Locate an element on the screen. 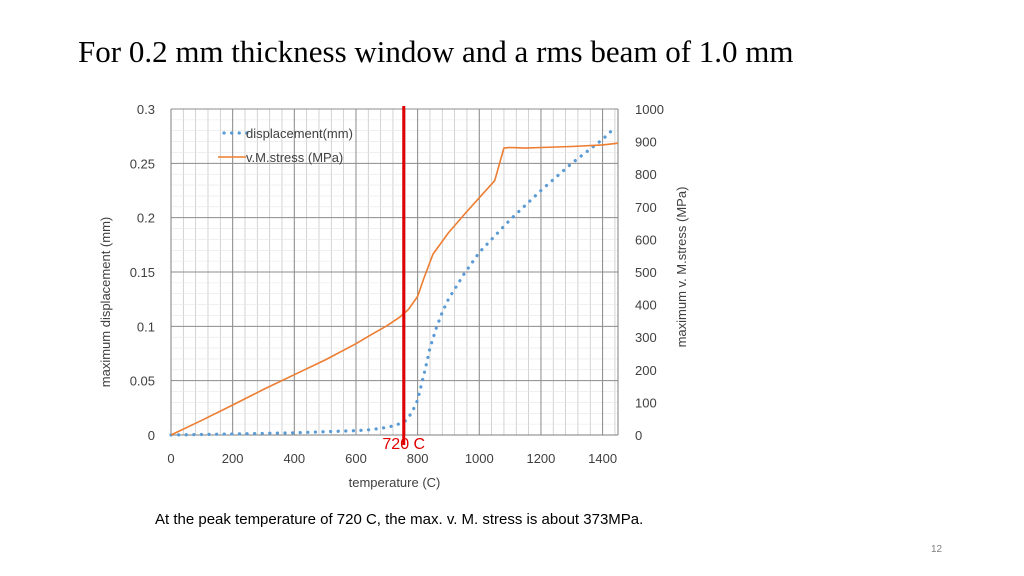 Image resolution: width=1024 pixels, height=576 pixels. x-tick-label: 800 is located at coordinates (418, 458).